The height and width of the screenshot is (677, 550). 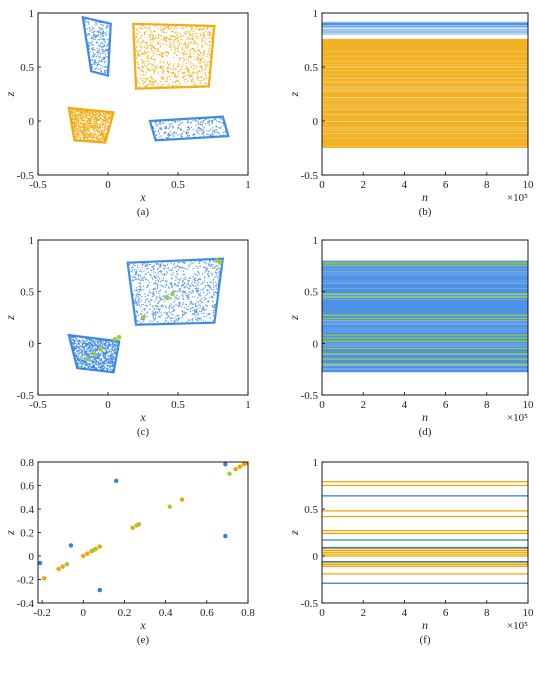 I want to click on y-tick-label: -0.5, so click(x=310, y=604).